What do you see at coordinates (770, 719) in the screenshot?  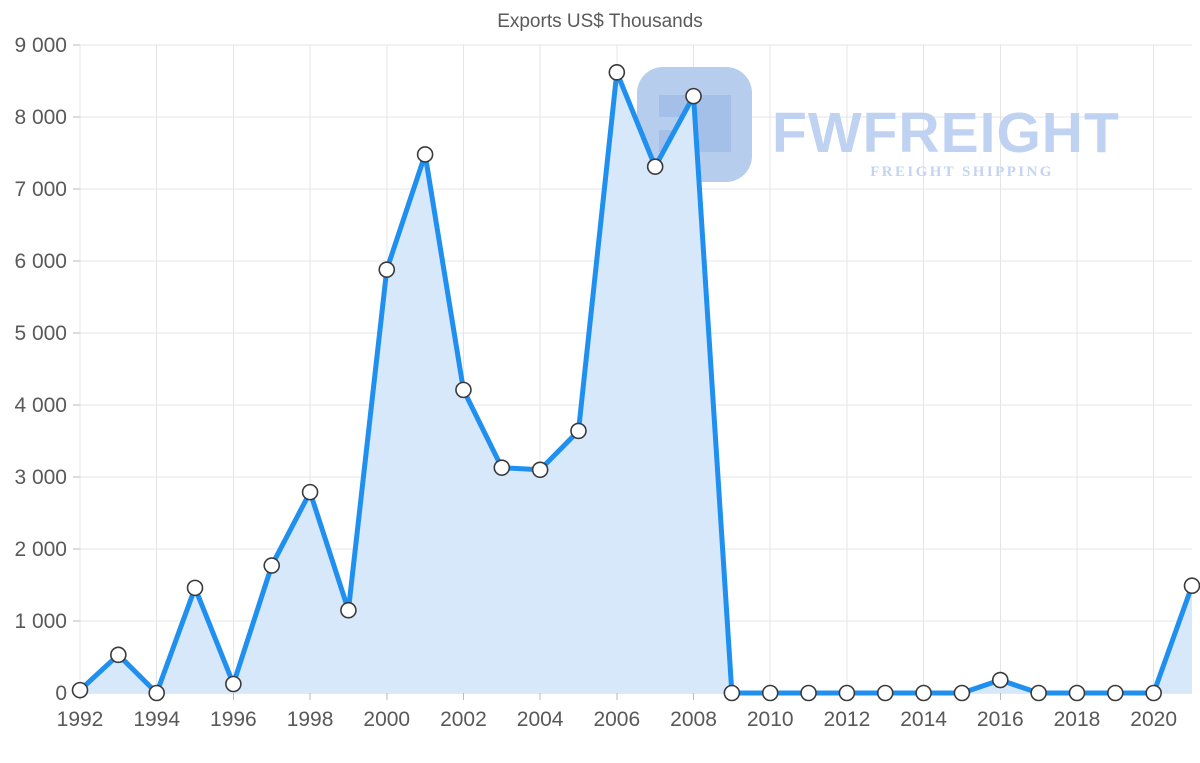 I see `x-tick-label: 2010` at bounding box center [770, 719].